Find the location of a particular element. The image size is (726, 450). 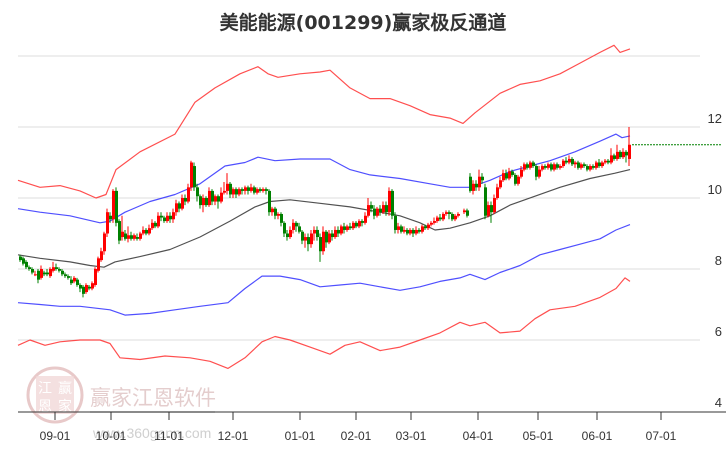

y-tick-label: 10 is located at coordinates (715, 189).